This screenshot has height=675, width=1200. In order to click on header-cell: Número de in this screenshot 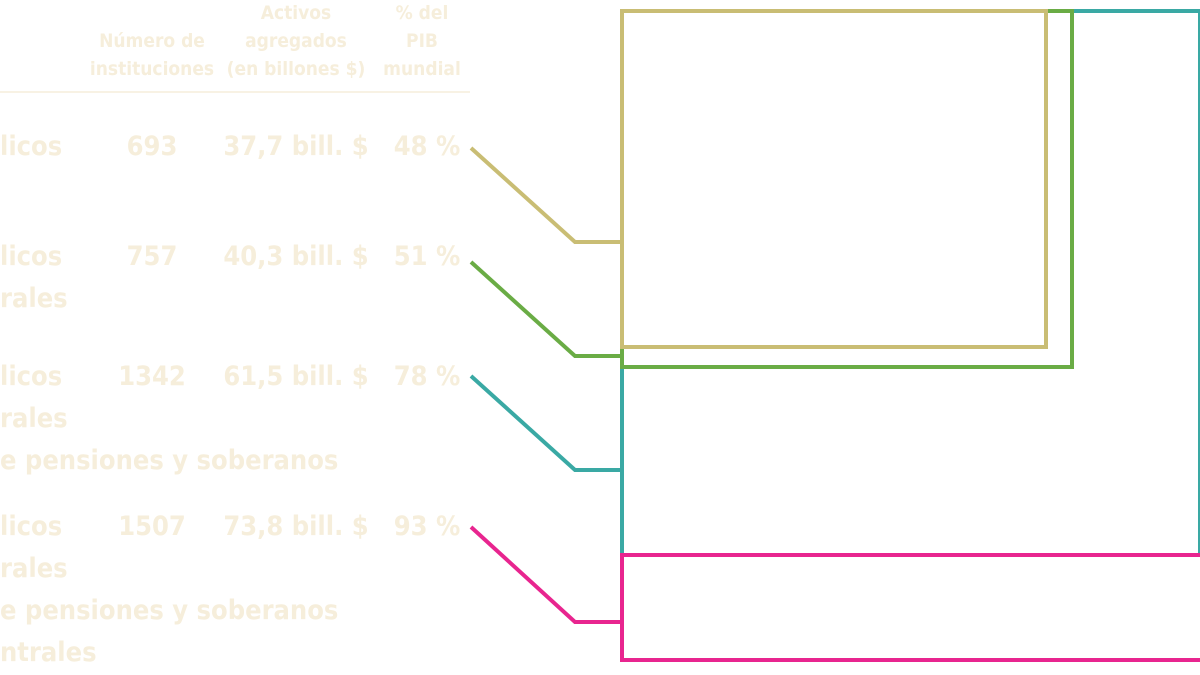, I will do `click(152, 41)`.